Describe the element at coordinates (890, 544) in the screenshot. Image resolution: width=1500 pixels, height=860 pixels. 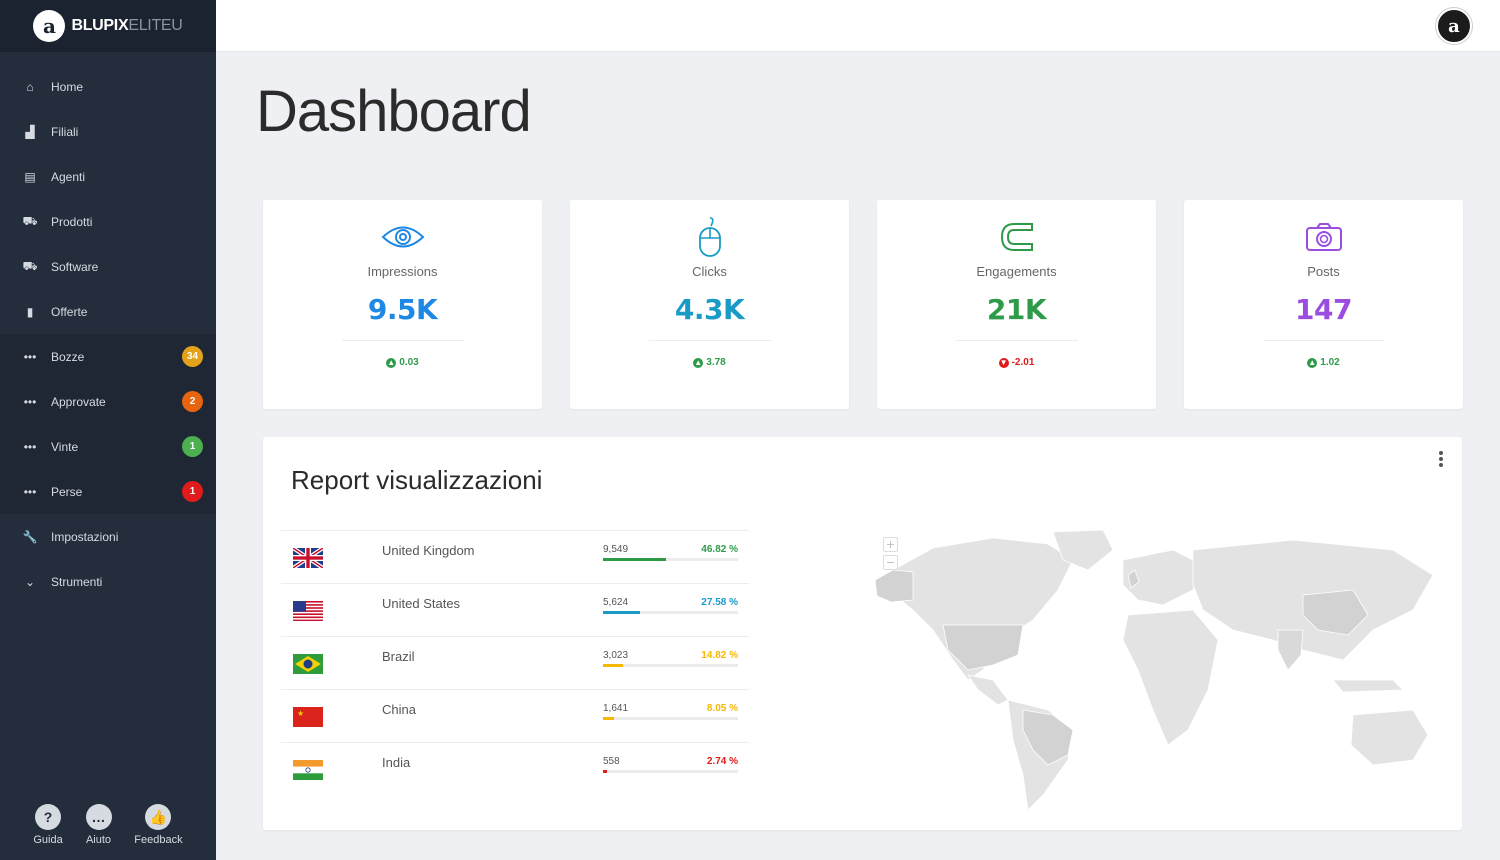
I see `map-zoom-in-button: +` at that location.